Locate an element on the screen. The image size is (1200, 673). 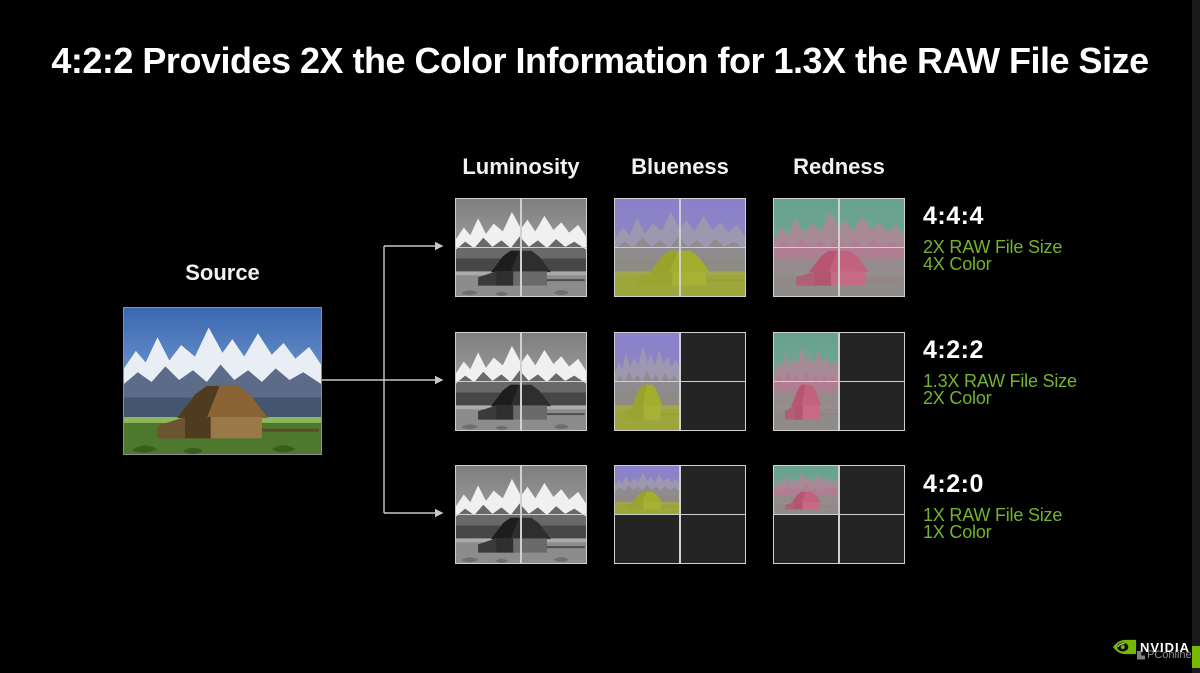
raw-size-label: 2X RAW File Size is located at coordinates (993, 247).